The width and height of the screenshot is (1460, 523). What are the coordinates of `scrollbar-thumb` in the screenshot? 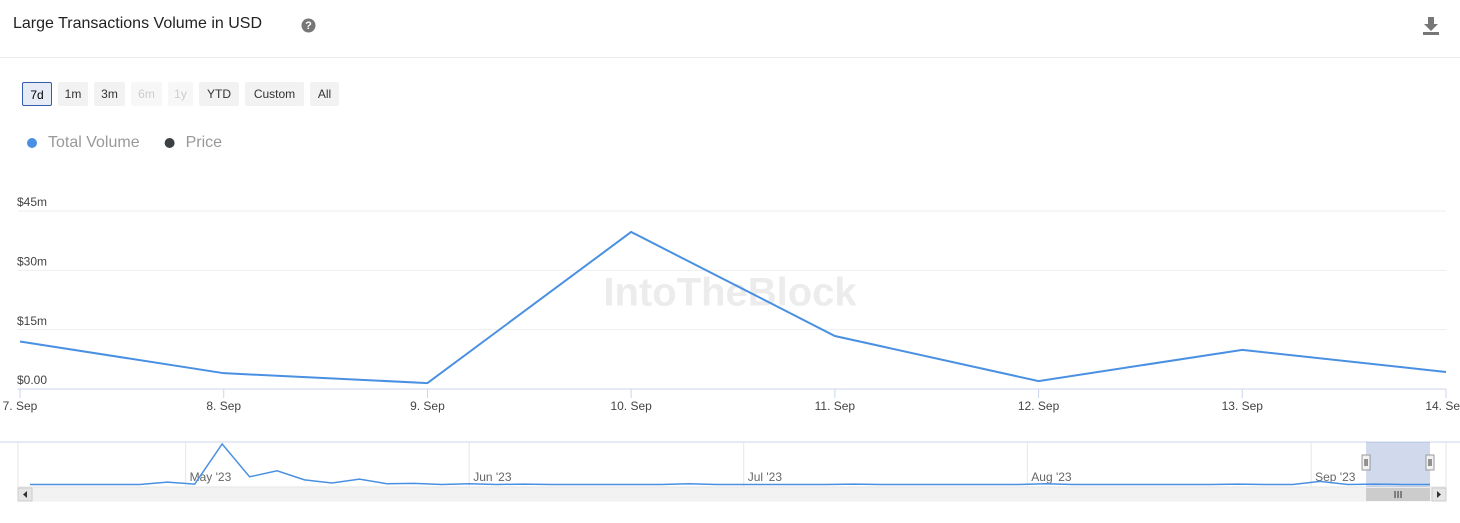 It's located at (1398, 494).